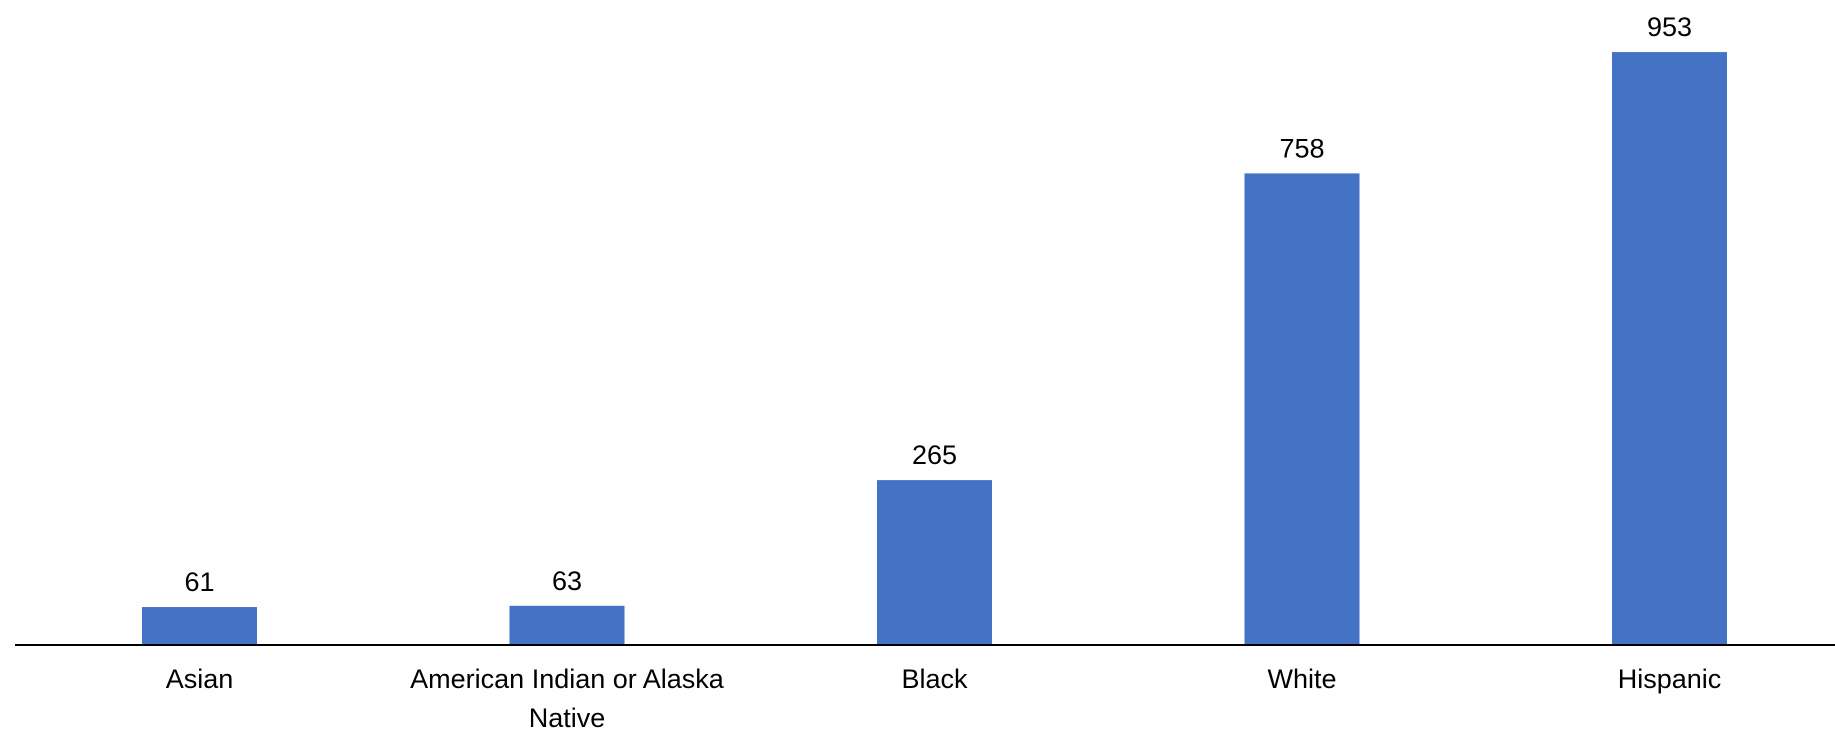 This screenshot has height=738, width=1835. What do you see at coordinates (934, 562) in the screenshot?
I see `bar-black` at bounding box center [934, 562].